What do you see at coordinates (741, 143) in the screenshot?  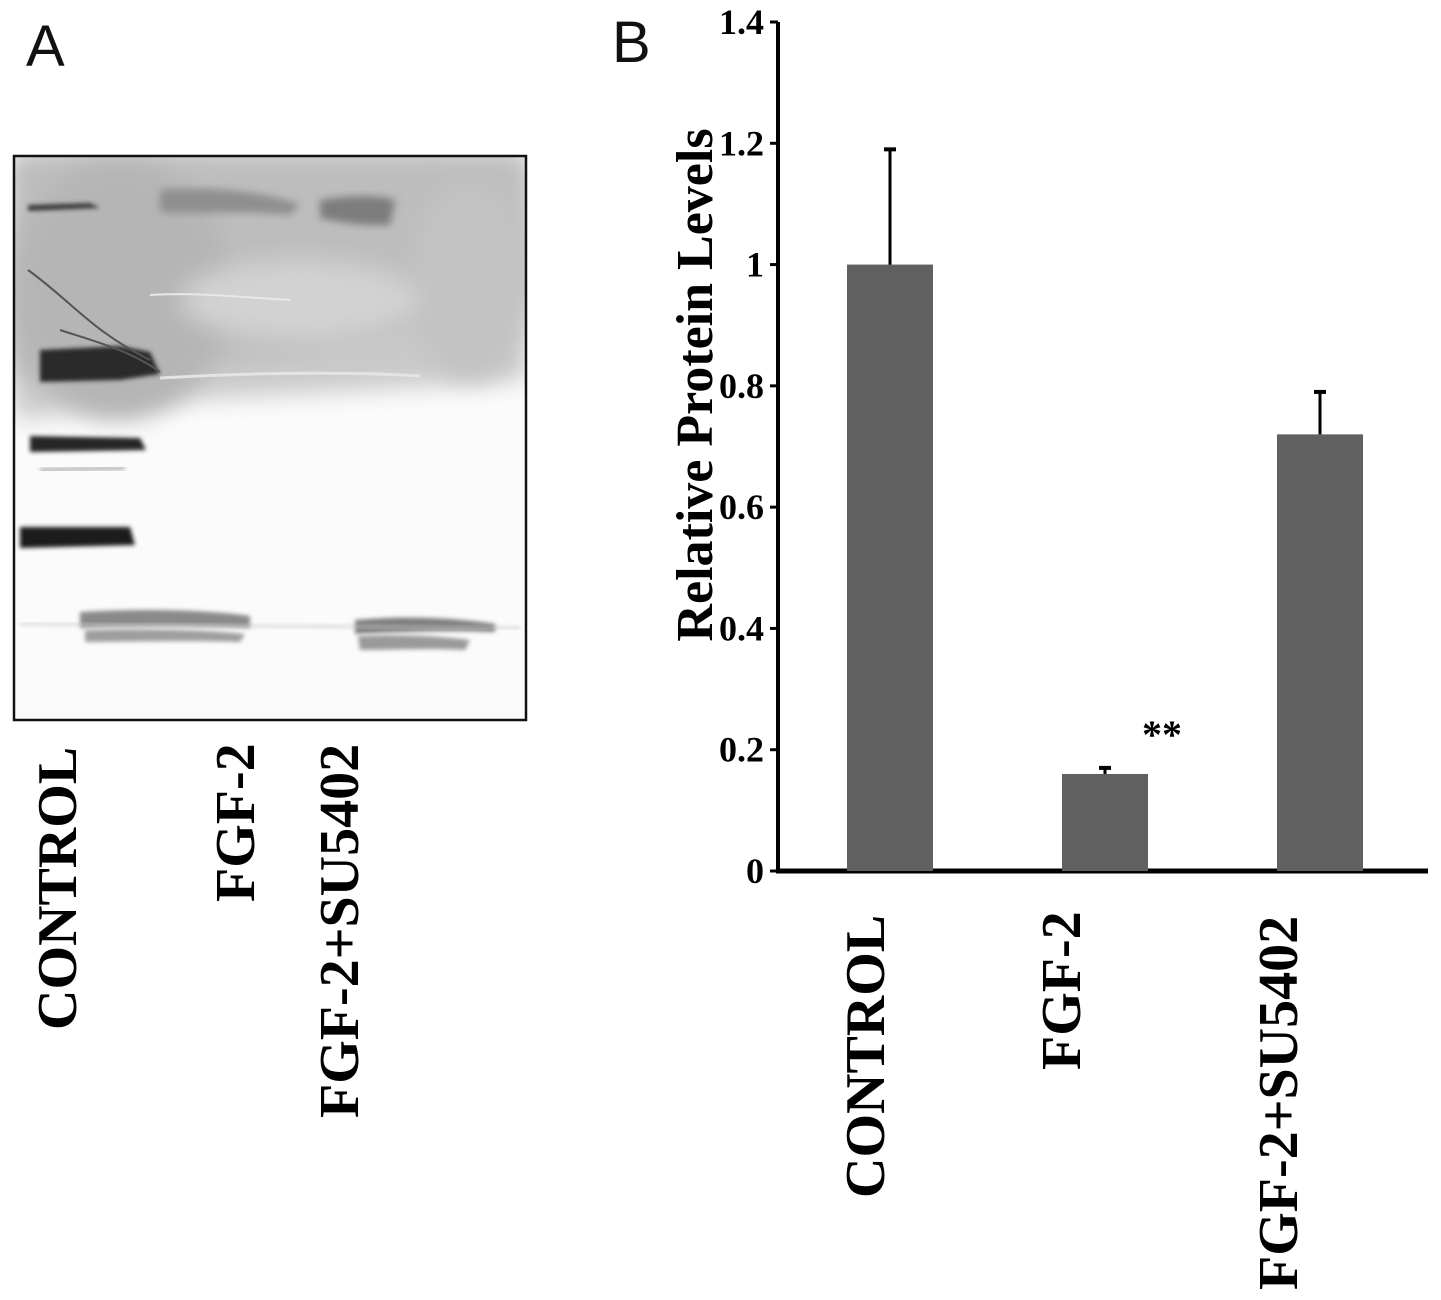 I see `y-tick-label: 1.2` at bounding box center [741, 143].